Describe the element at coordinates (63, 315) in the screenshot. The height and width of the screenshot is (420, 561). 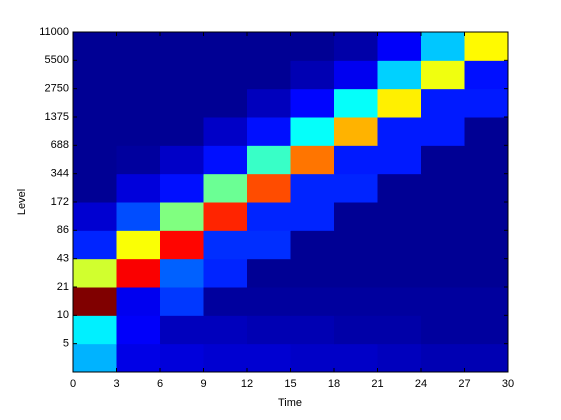
I see `y-tick-label: 10` at that location.